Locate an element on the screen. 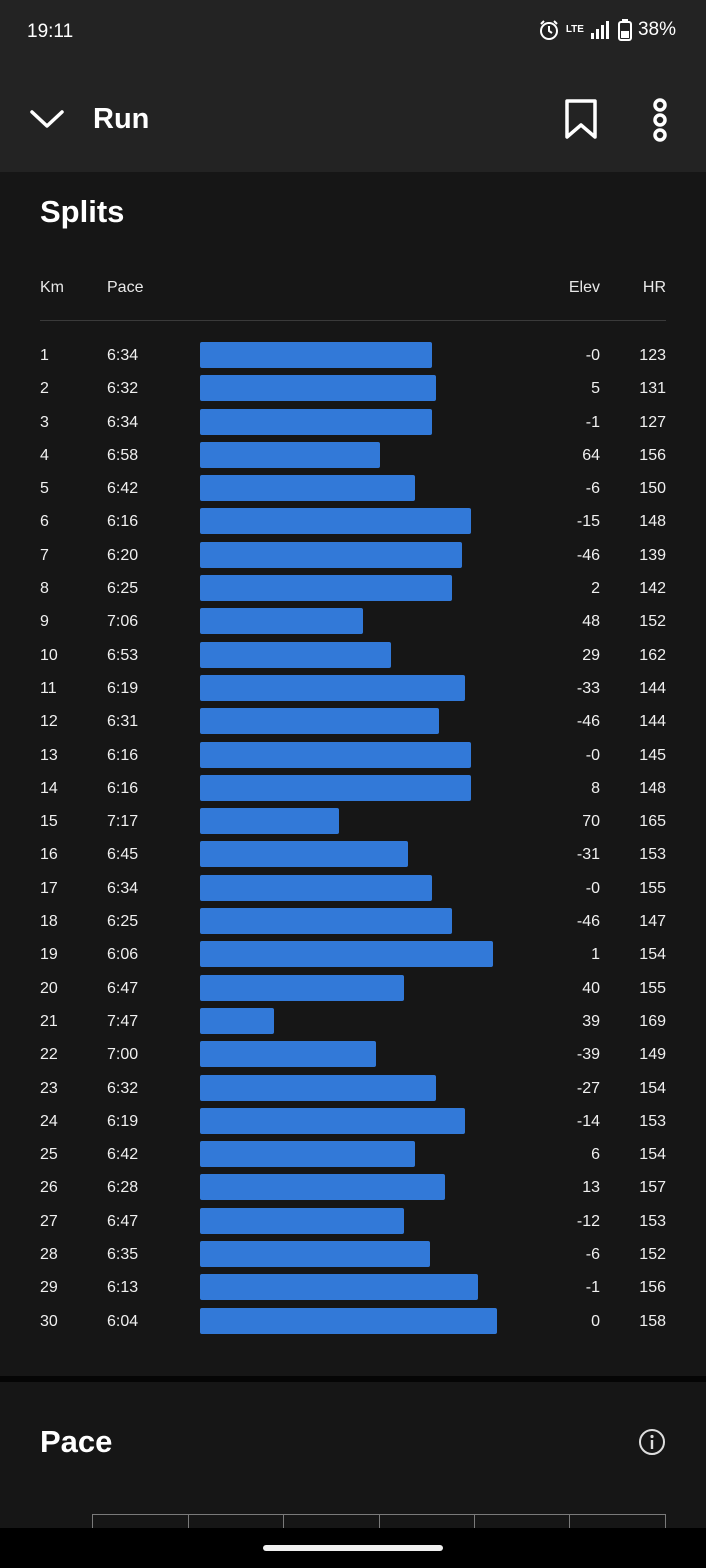  split-km: 21 is located at coordinates (49, 1021).